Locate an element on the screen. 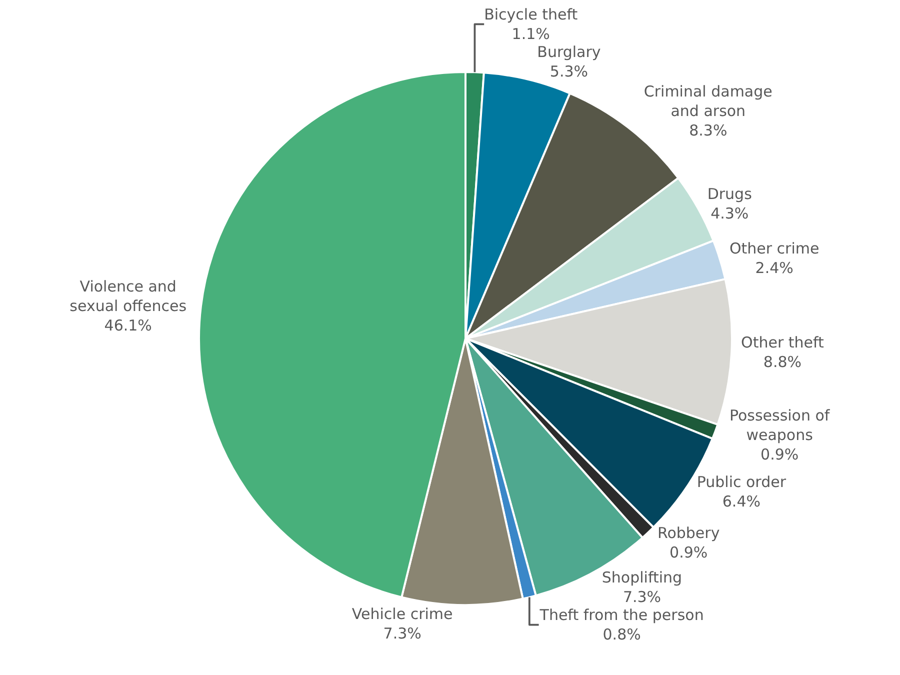 The image size is (900, 675). slice-label: Theft from the person is located at coordinates (621, 615).